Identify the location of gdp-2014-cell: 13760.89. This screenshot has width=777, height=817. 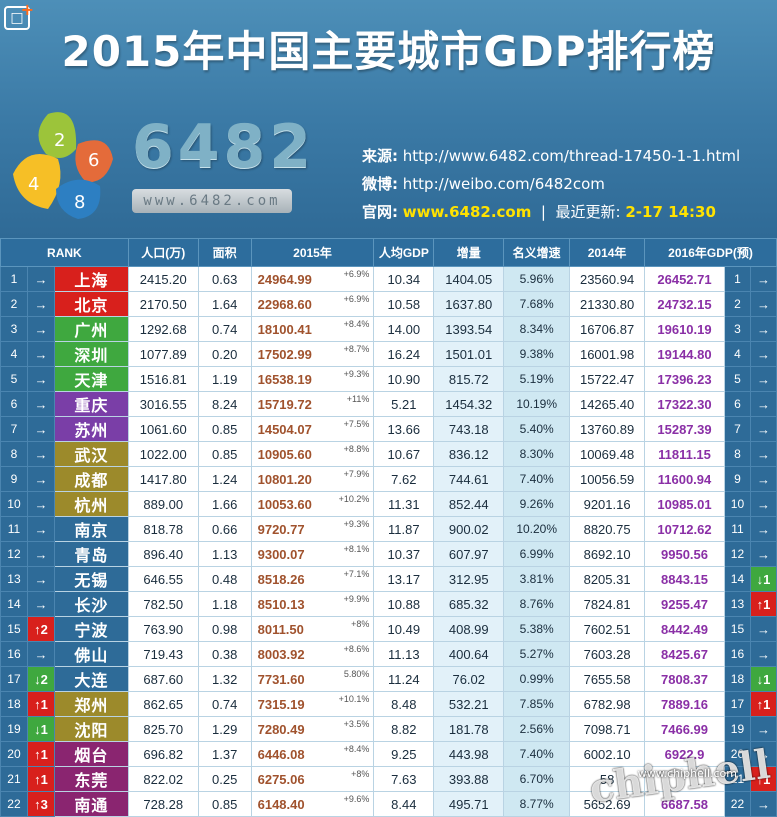
(607, 429).